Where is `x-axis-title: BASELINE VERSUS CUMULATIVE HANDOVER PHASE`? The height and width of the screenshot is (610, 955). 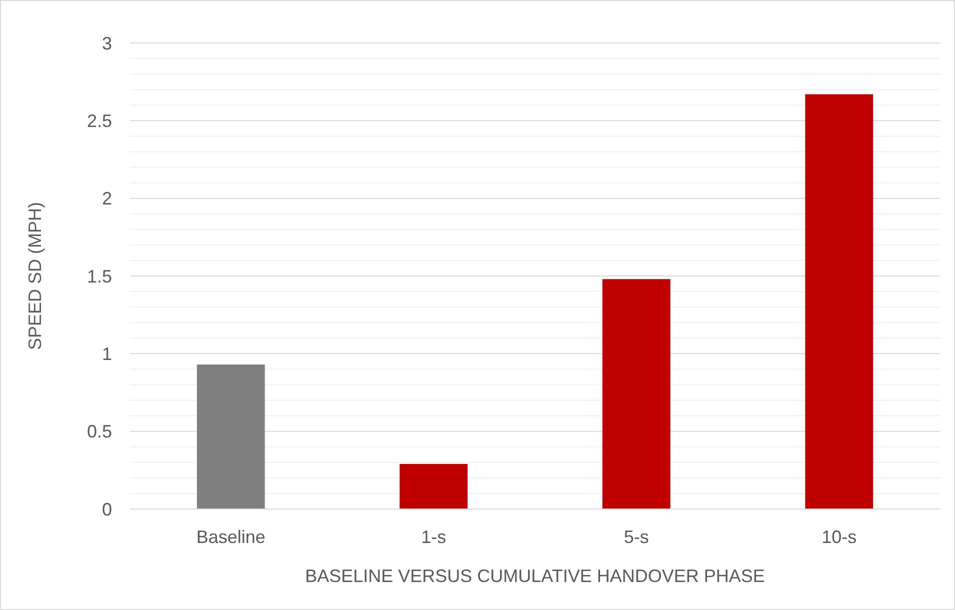 x-axis-title: BASELINE VERSUS CUMULATIVE HANDOVER PHASE is located at coordinates (535, 576).